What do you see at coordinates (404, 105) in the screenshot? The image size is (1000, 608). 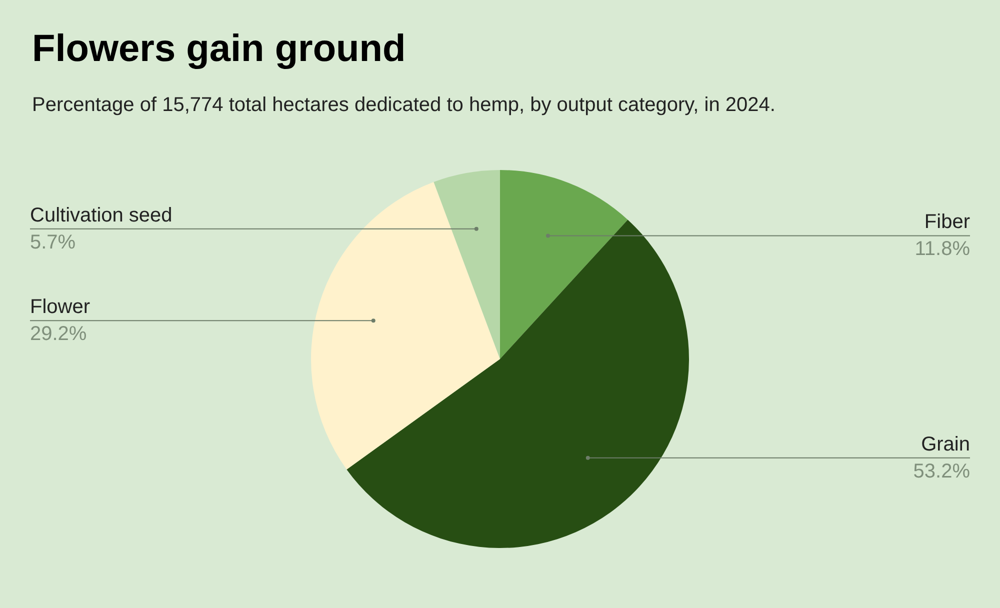 I see `chart-subtitle: Percentage of 15,774 total hectares dedicated to hemp, by output category, in 2024.` at bounding box center [404, 105].